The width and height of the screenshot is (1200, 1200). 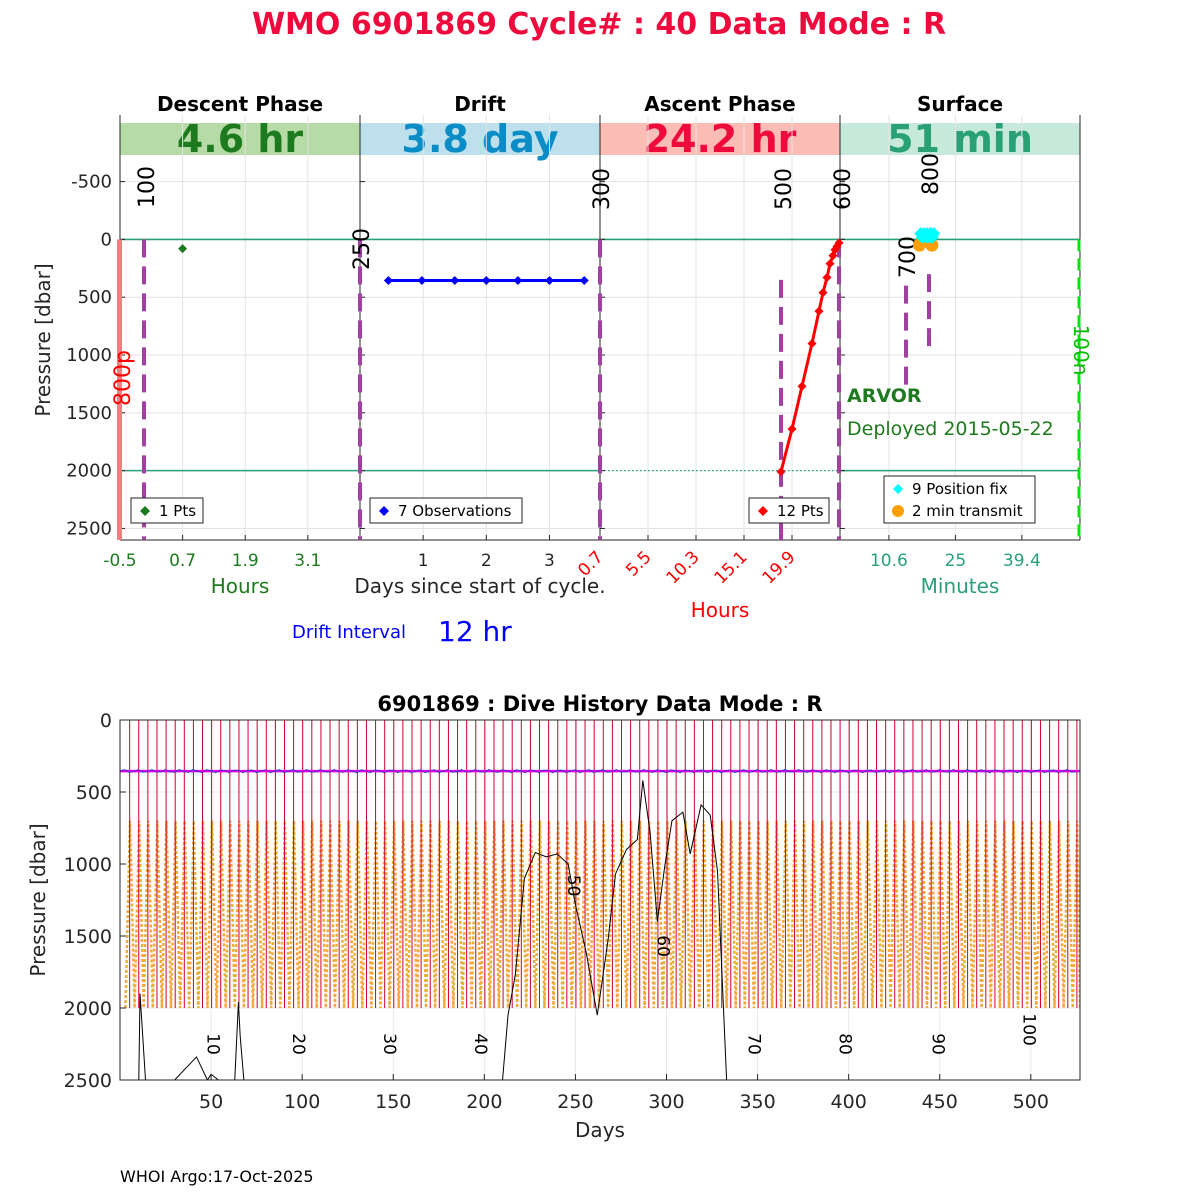 I want to click on dive-ytick-label: 500, so click(x=94, y=793).